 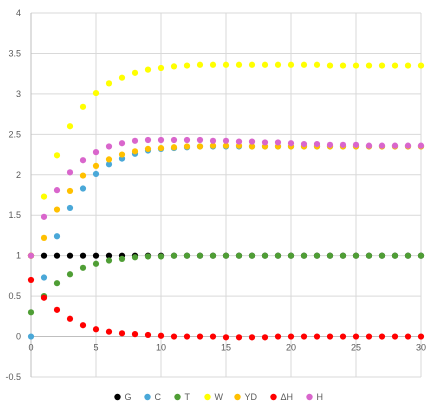 I want to click on y-tick-label: 2.5, so click(x=14, y=134).